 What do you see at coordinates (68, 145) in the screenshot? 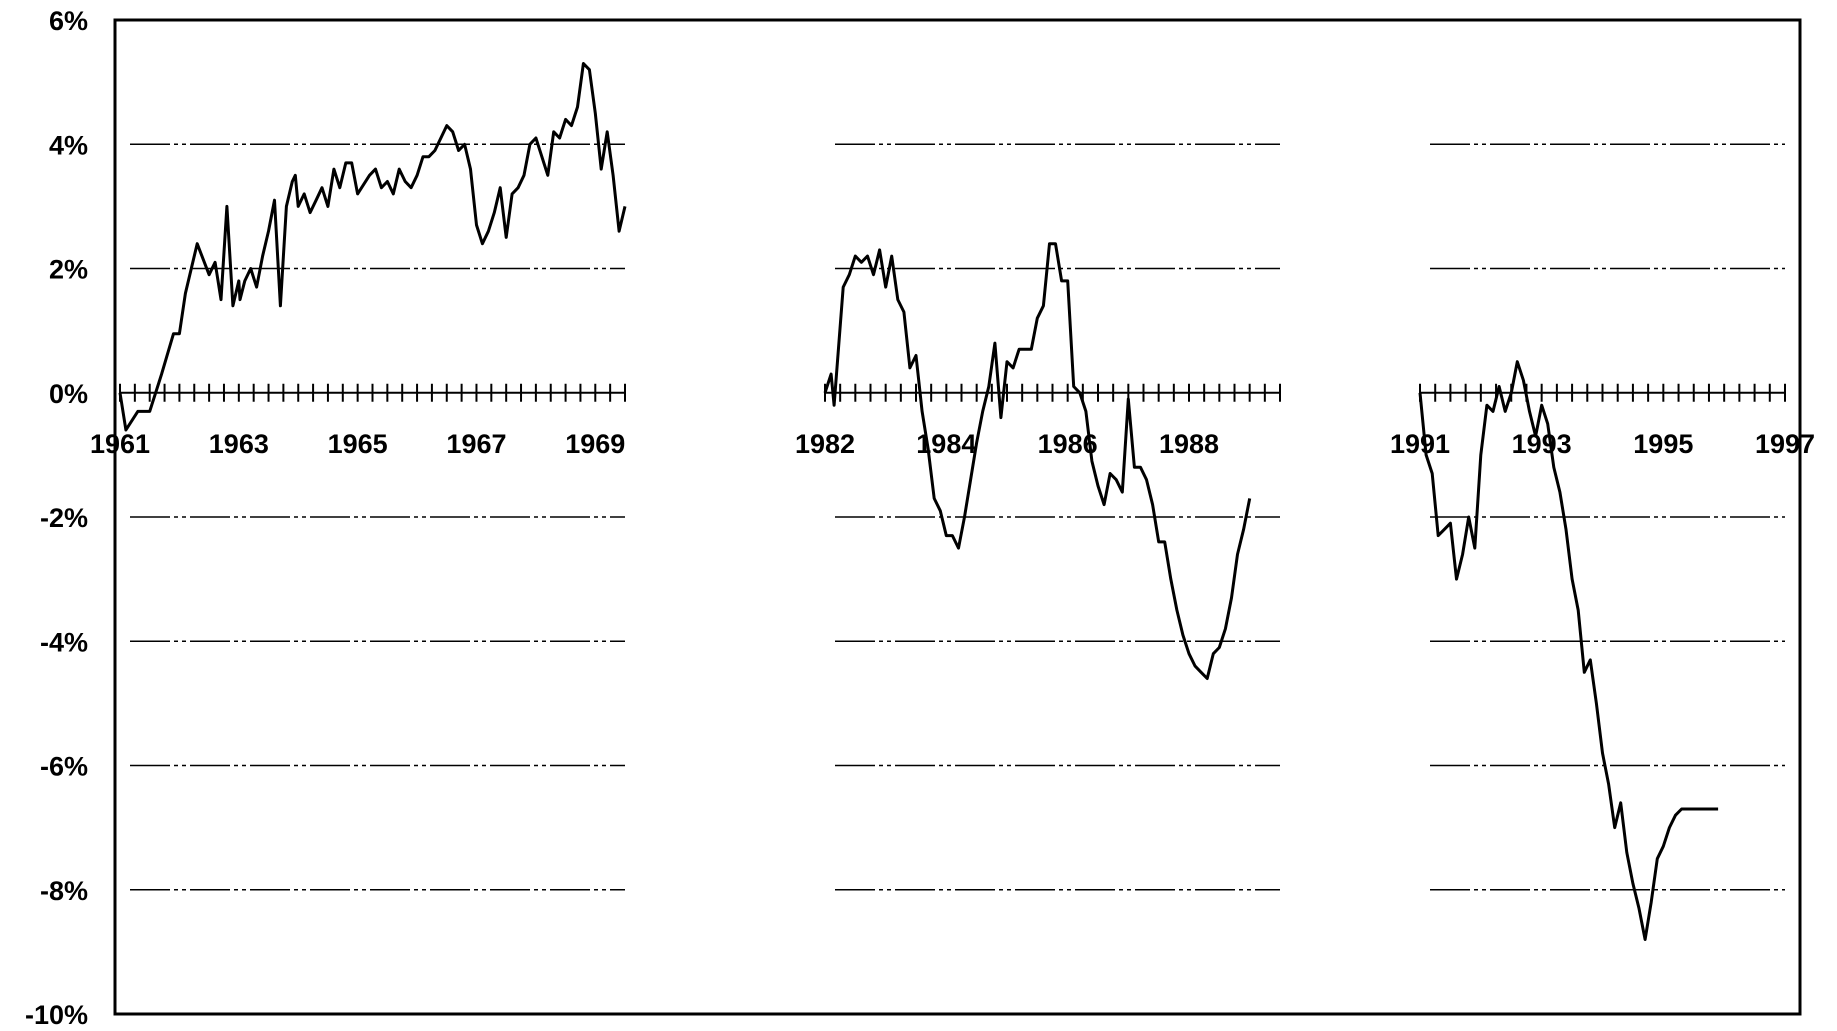
I see `y-tick-label: 4%` at bounding box center [68, 145].